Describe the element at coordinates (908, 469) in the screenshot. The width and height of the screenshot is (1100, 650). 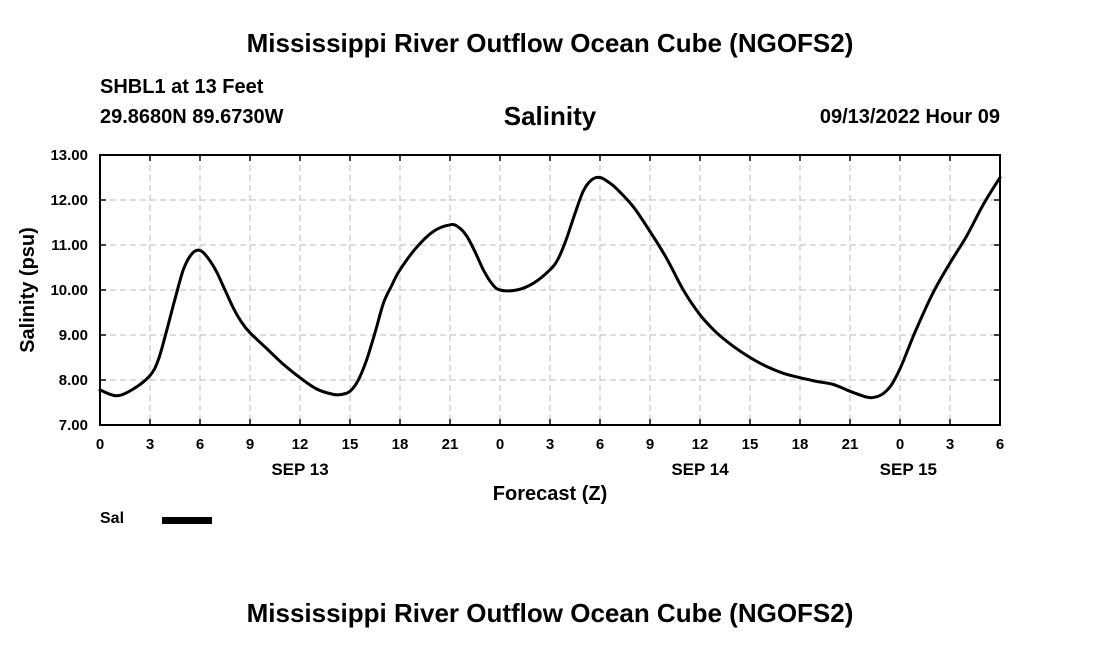
I see `date-label: SEP 15` at that location.